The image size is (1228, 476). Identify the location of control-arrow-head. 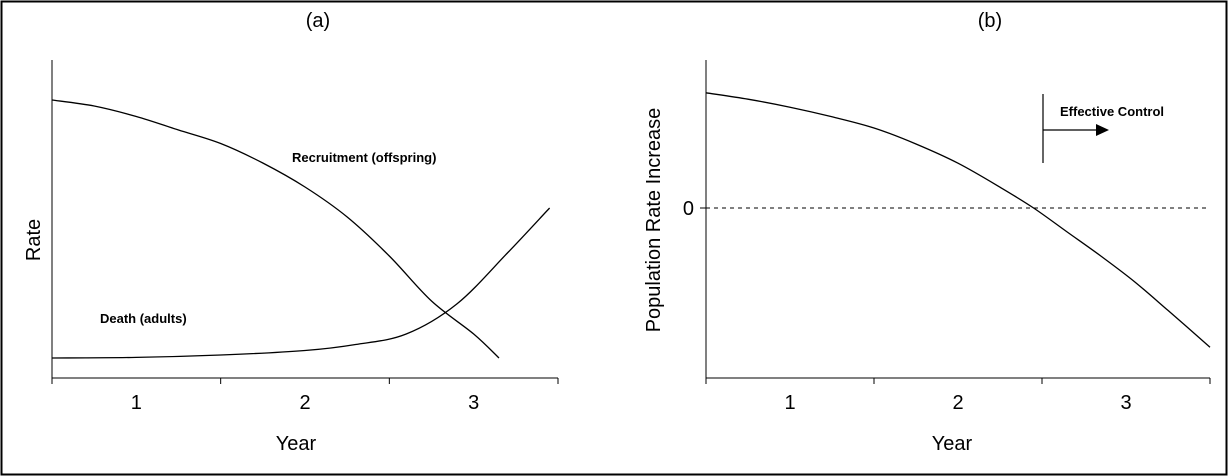
(1102, 130).